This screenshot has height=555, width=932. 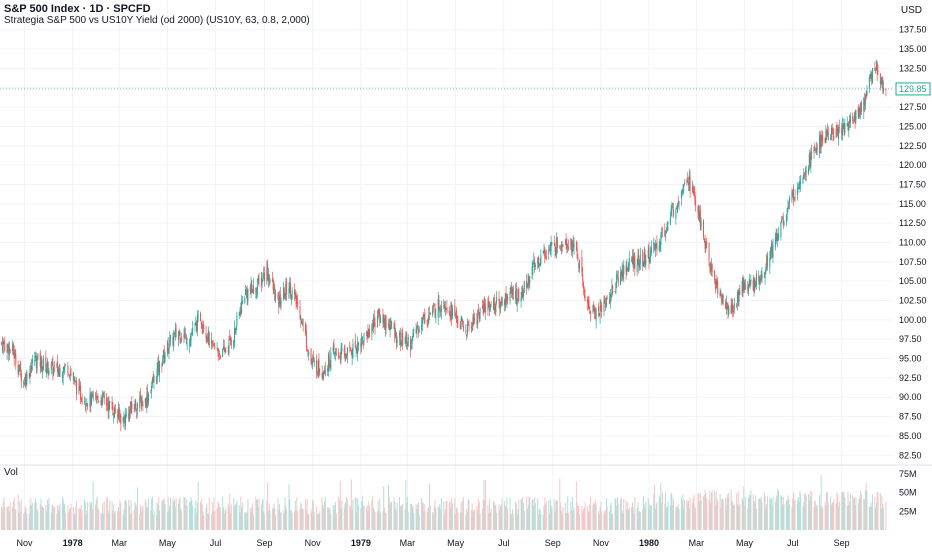 What do you see at coordinates (11, 472) in the screenshot?
I see `volume-label: Vol` at bounding box center [11, 472].